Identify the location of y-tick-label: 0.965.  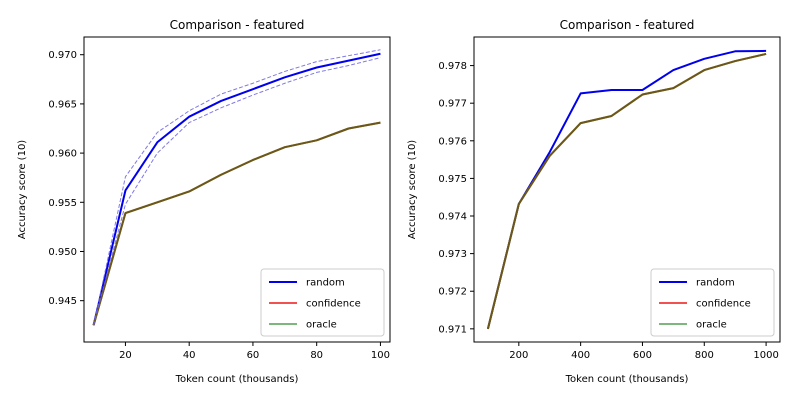
(62, 104).